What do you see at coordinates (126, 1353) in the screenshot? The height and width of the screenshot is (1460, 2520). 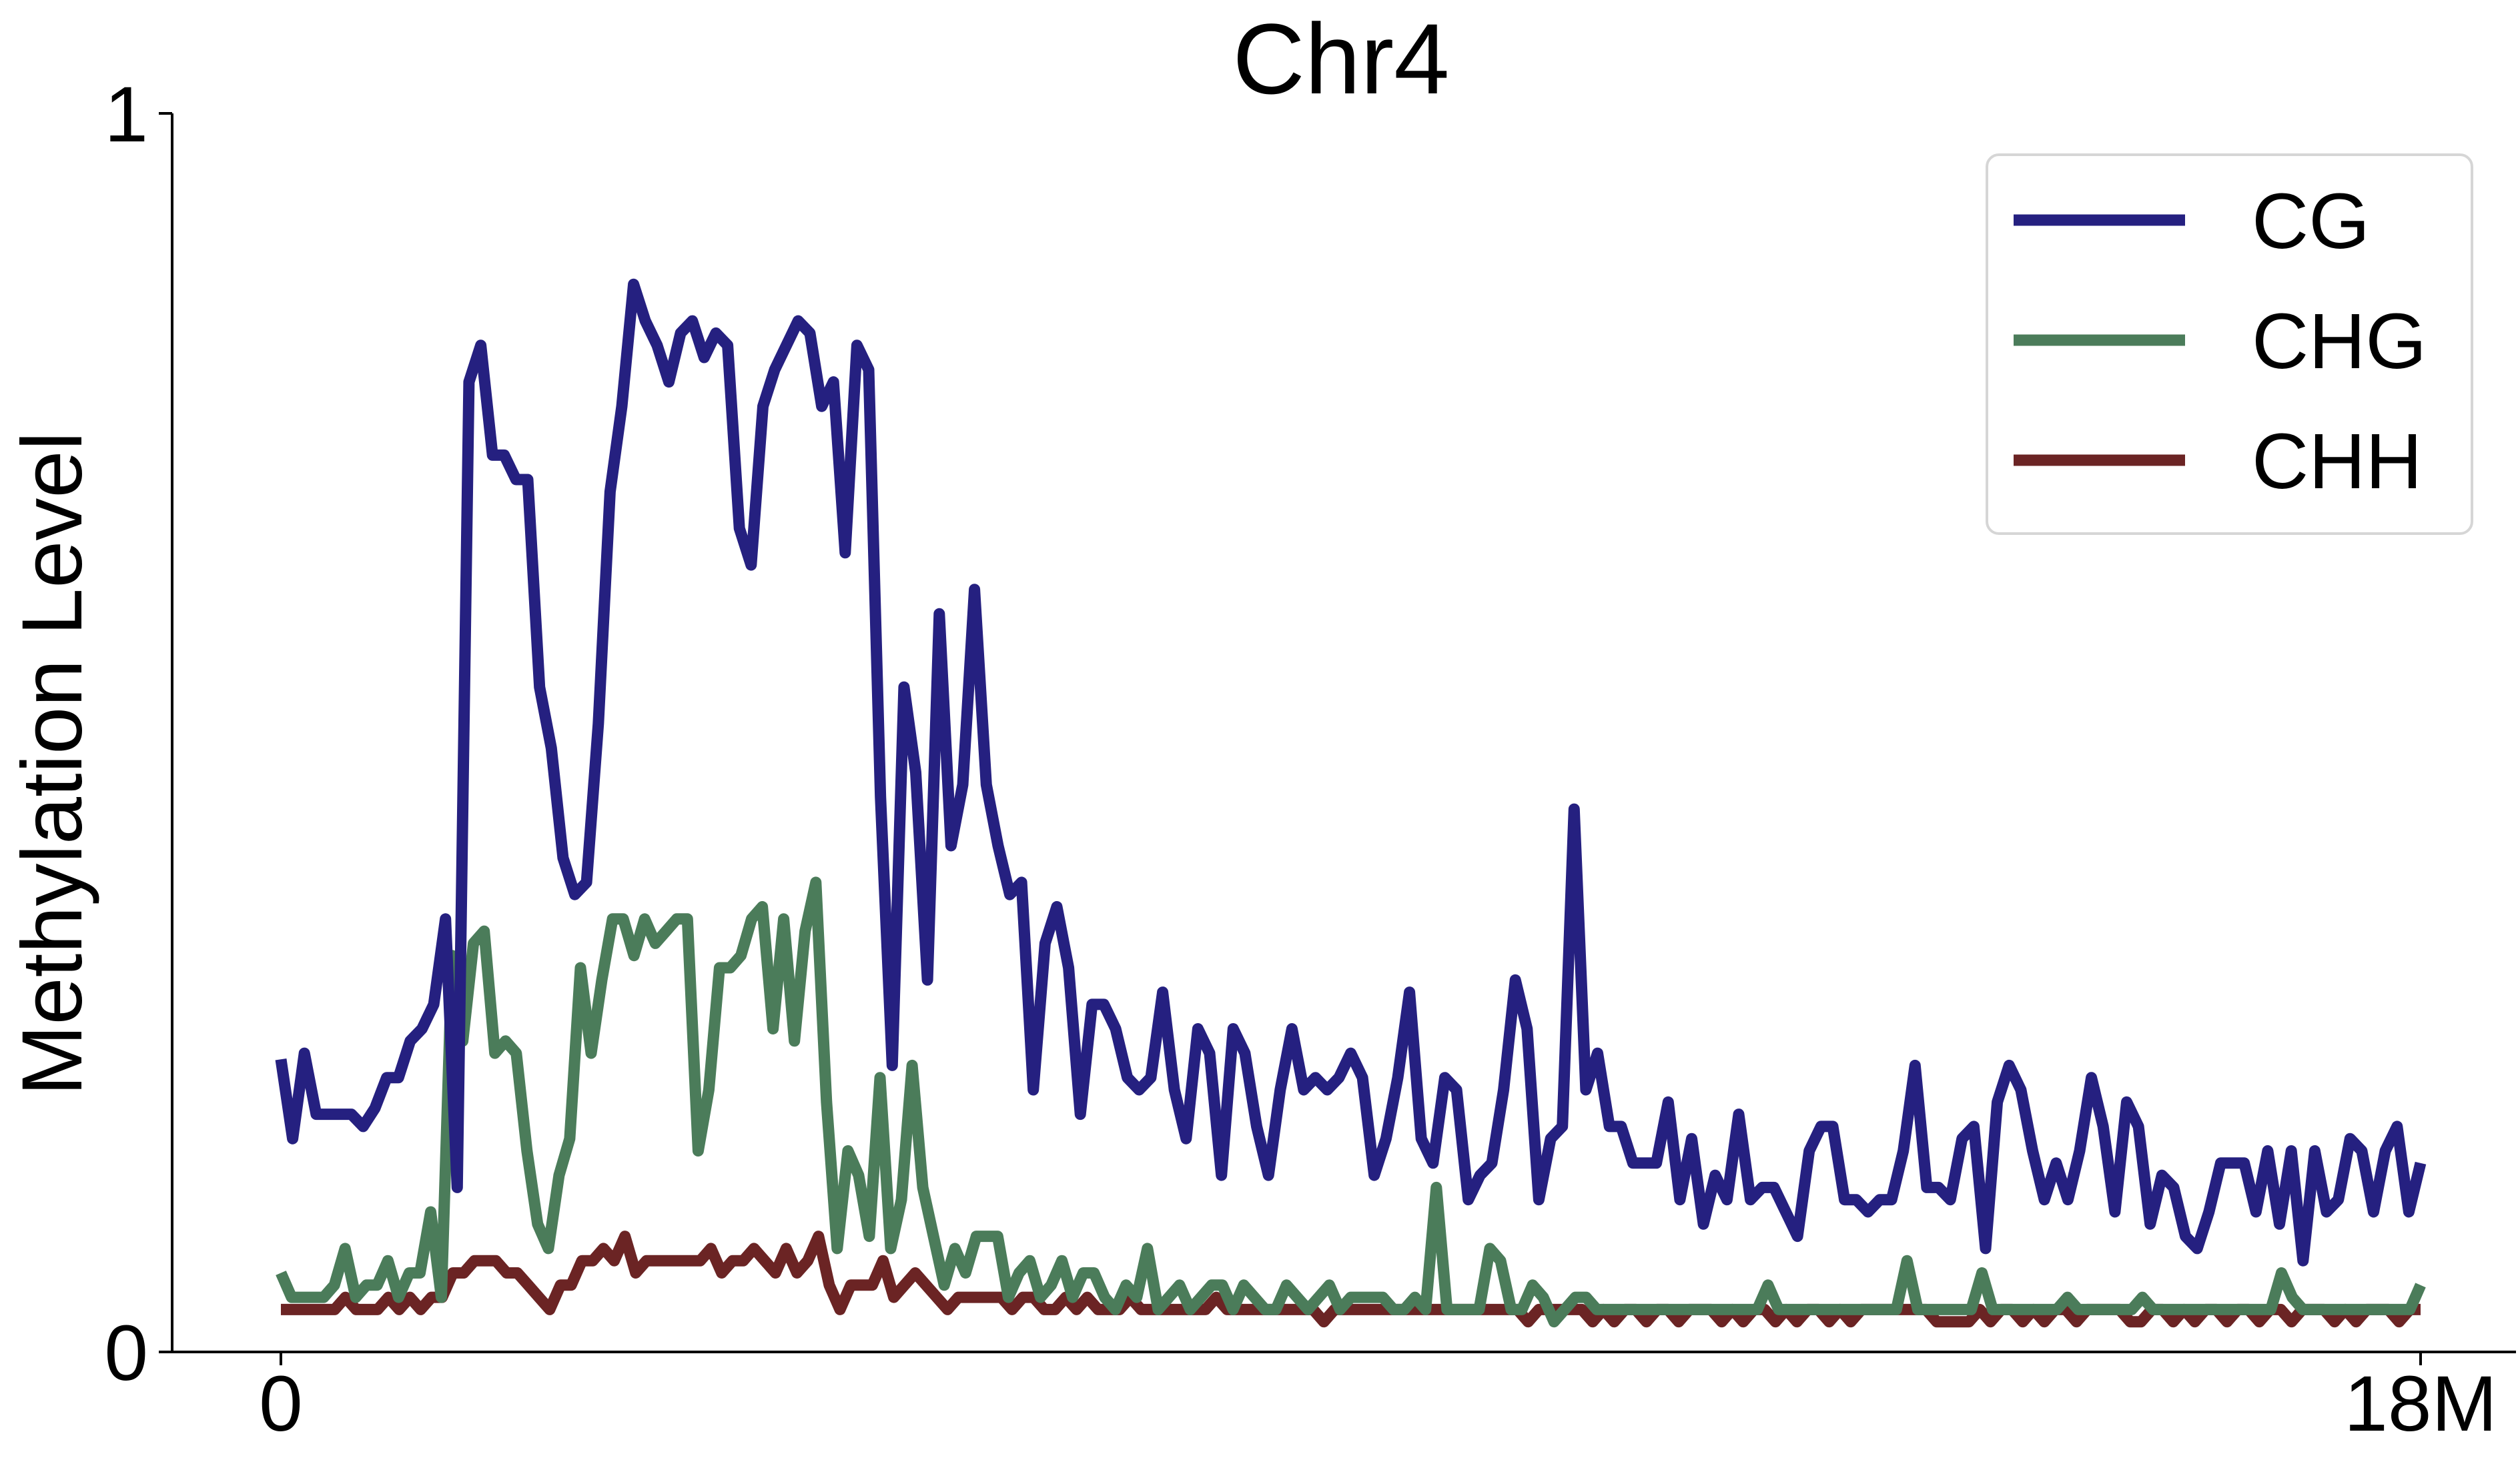 I see `y-tick-label: 0` at bounding box center [126, 1353].